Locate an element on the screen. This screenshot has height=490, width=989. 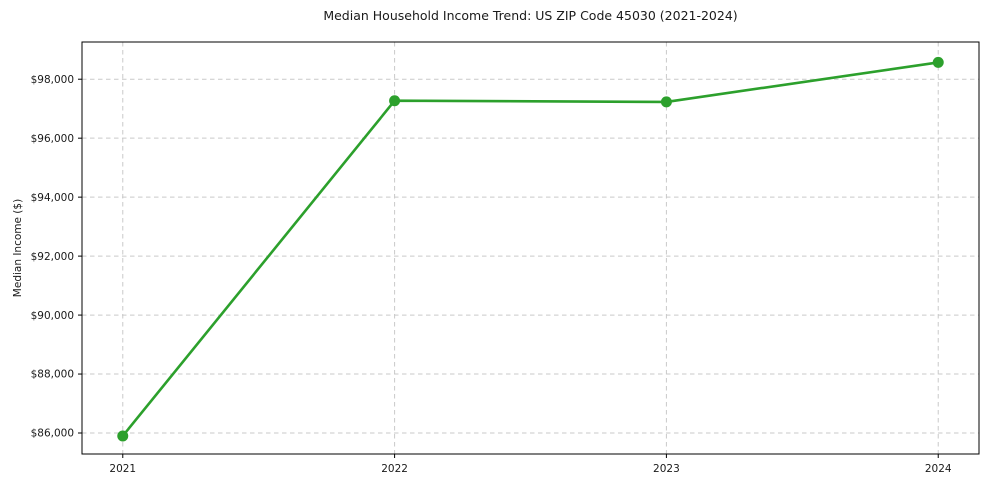
y-tick-label: $96,000 is located at coordinates (52, 139).